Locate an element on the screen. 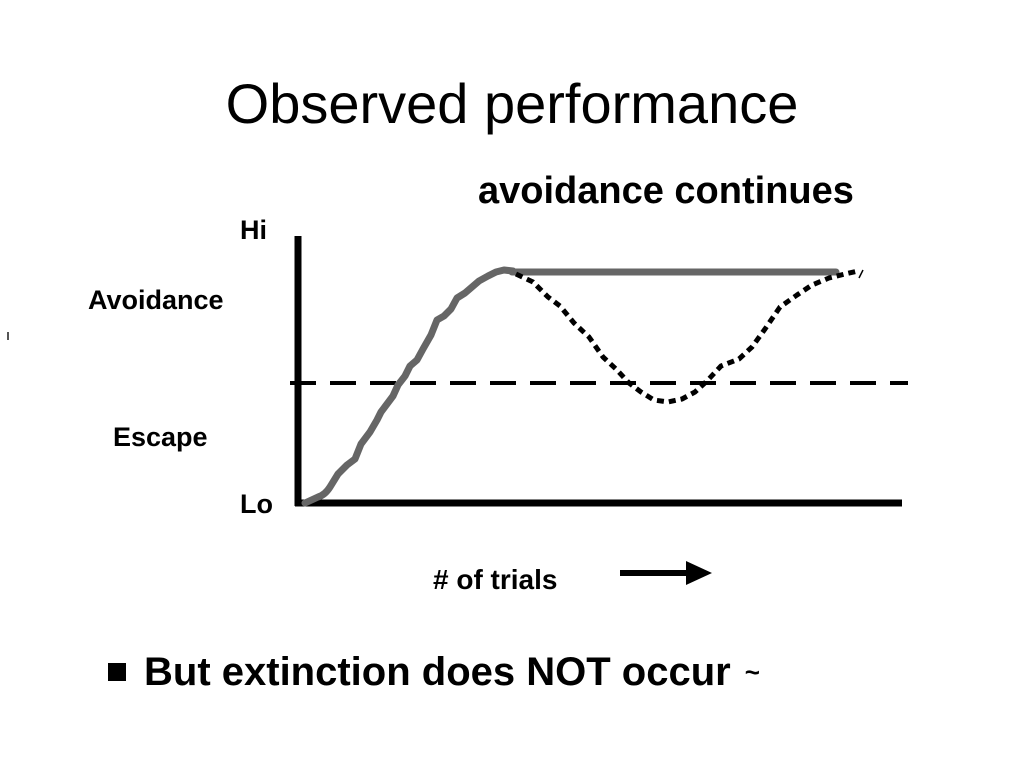  y-axis-hi-label: Hi is located at coordinates (253, 230).